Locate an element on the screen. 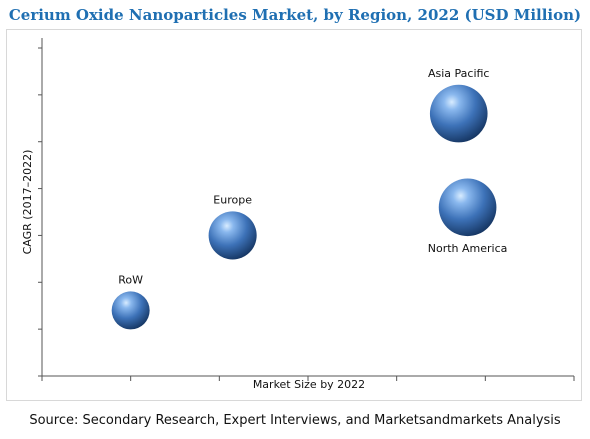 This screenshot has height=439, width=590. bubble-row is located at coordinates (130, 310).